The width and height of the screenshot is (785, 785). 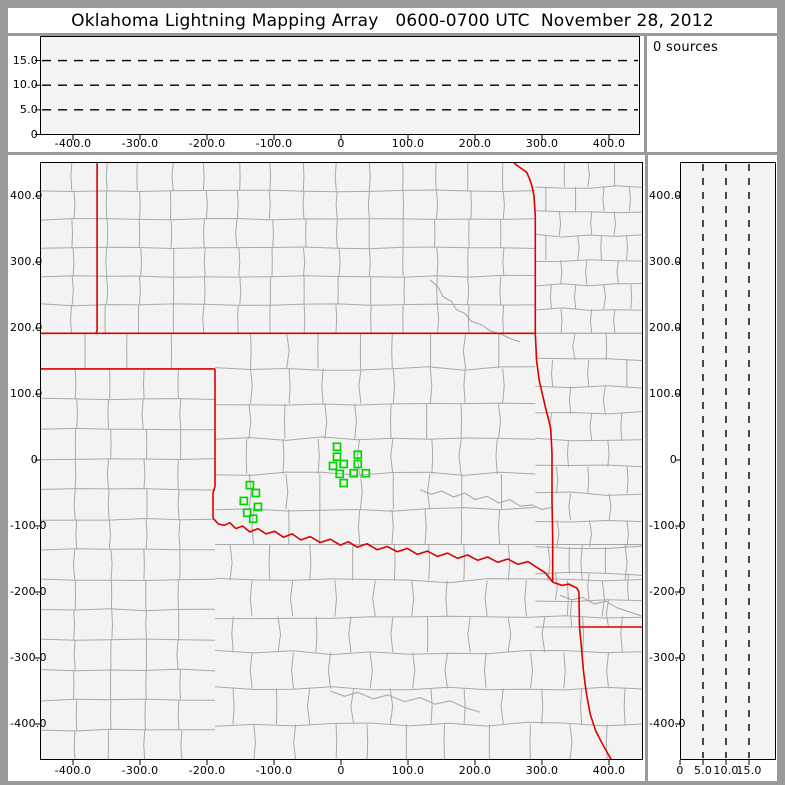 I want to click on altitude-ns-plot, so click(x=725, y=463).